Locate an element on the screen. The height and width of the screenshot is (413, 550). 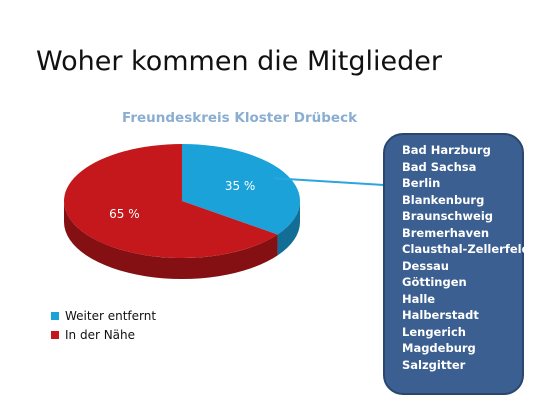
city-item: Halberstadt is located at coordinates (440, 315).